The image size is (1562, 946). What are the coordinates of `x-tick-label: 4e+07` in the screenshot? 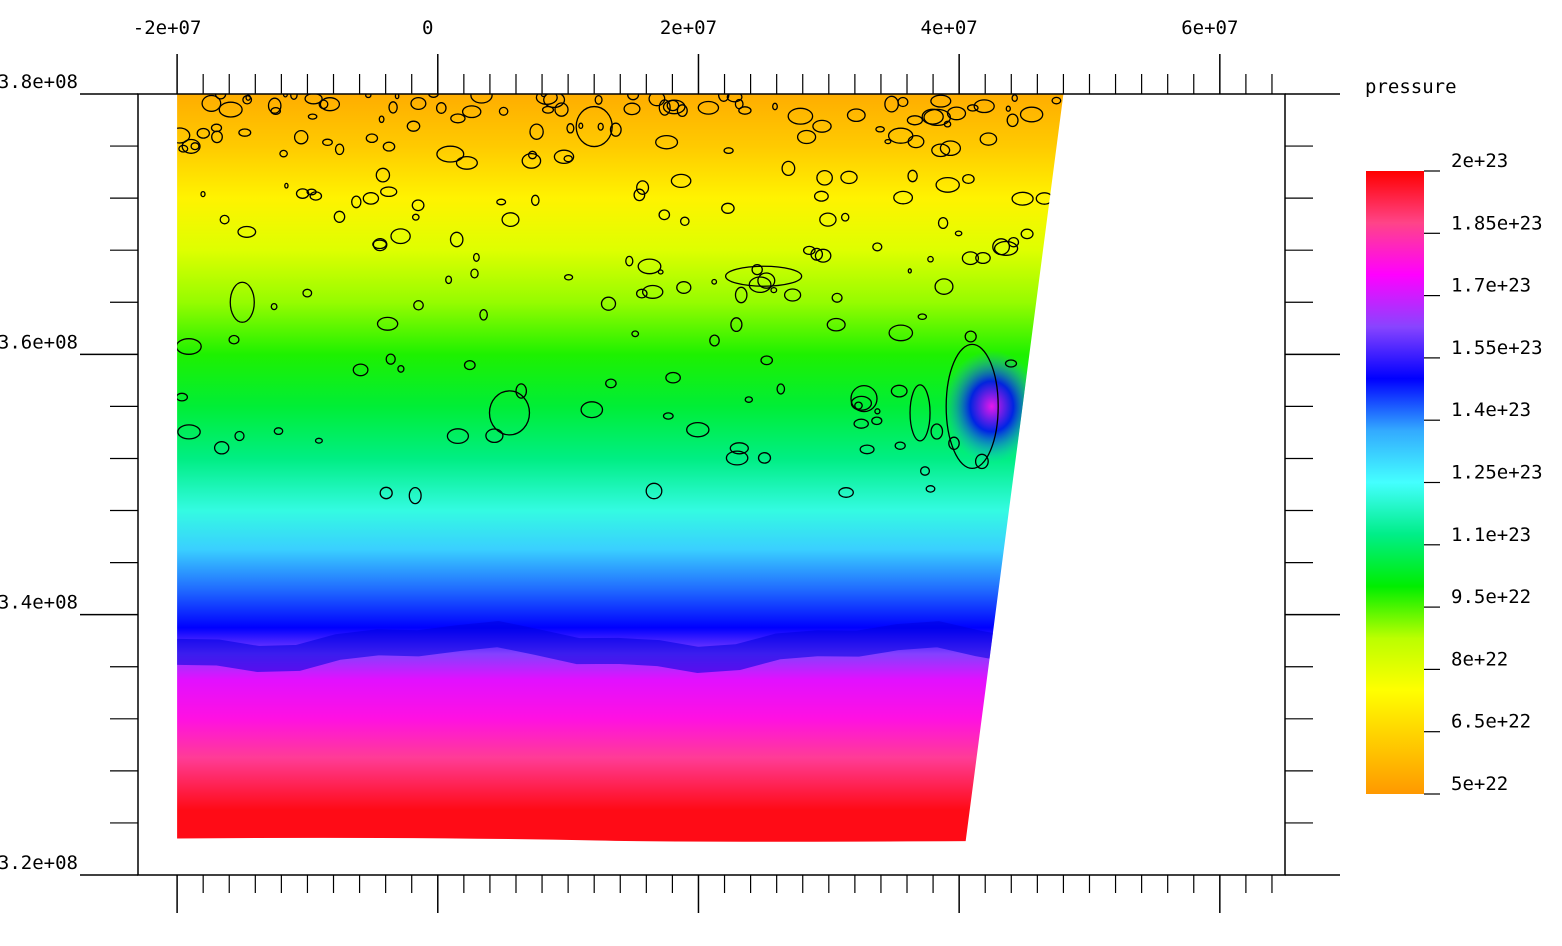 It's located at (949, 28).